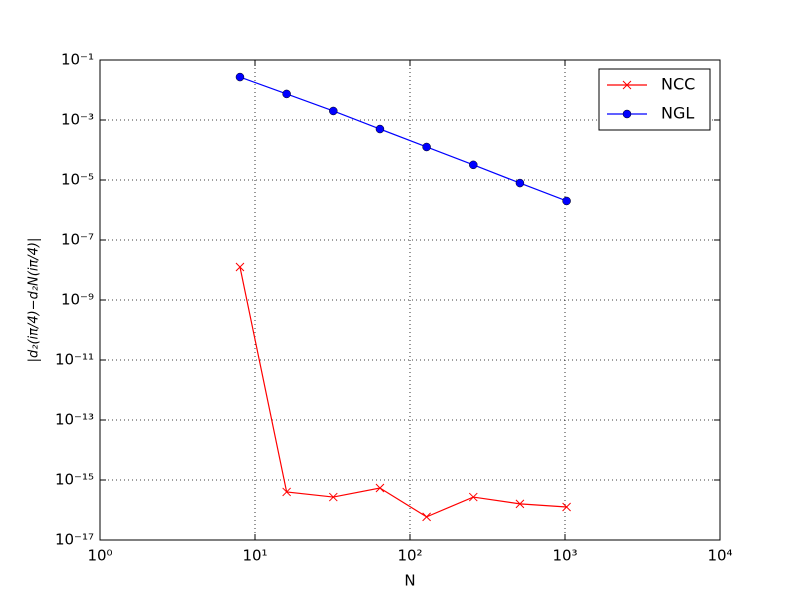 The height and width of the screenshot is (604, 800). I want to click on series-line, so click(403, 139).